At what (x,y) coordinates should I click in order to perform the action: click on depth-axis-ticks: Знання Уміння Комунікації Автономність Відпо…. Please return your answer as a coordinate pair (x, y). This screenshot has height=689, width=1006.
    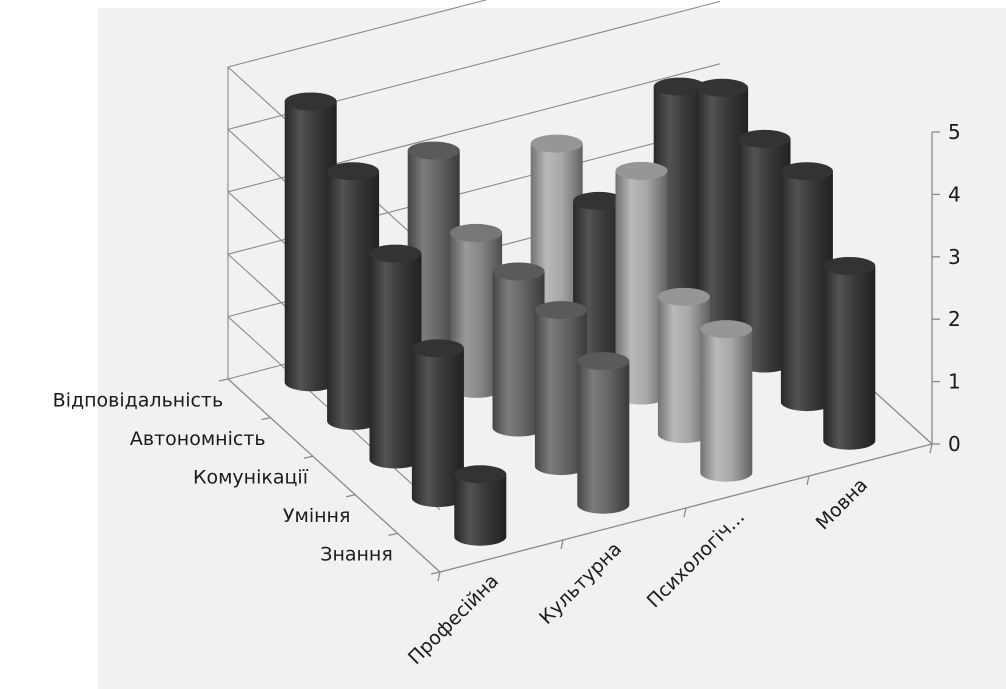
    Looking at the image, I should click on (223, 477).